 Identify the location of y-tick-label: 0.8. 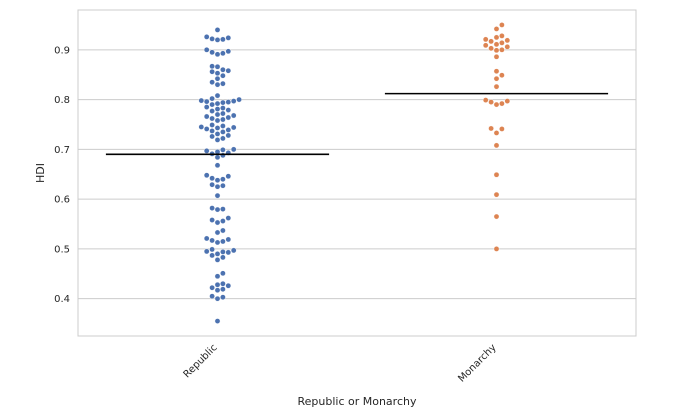
(62, 100).